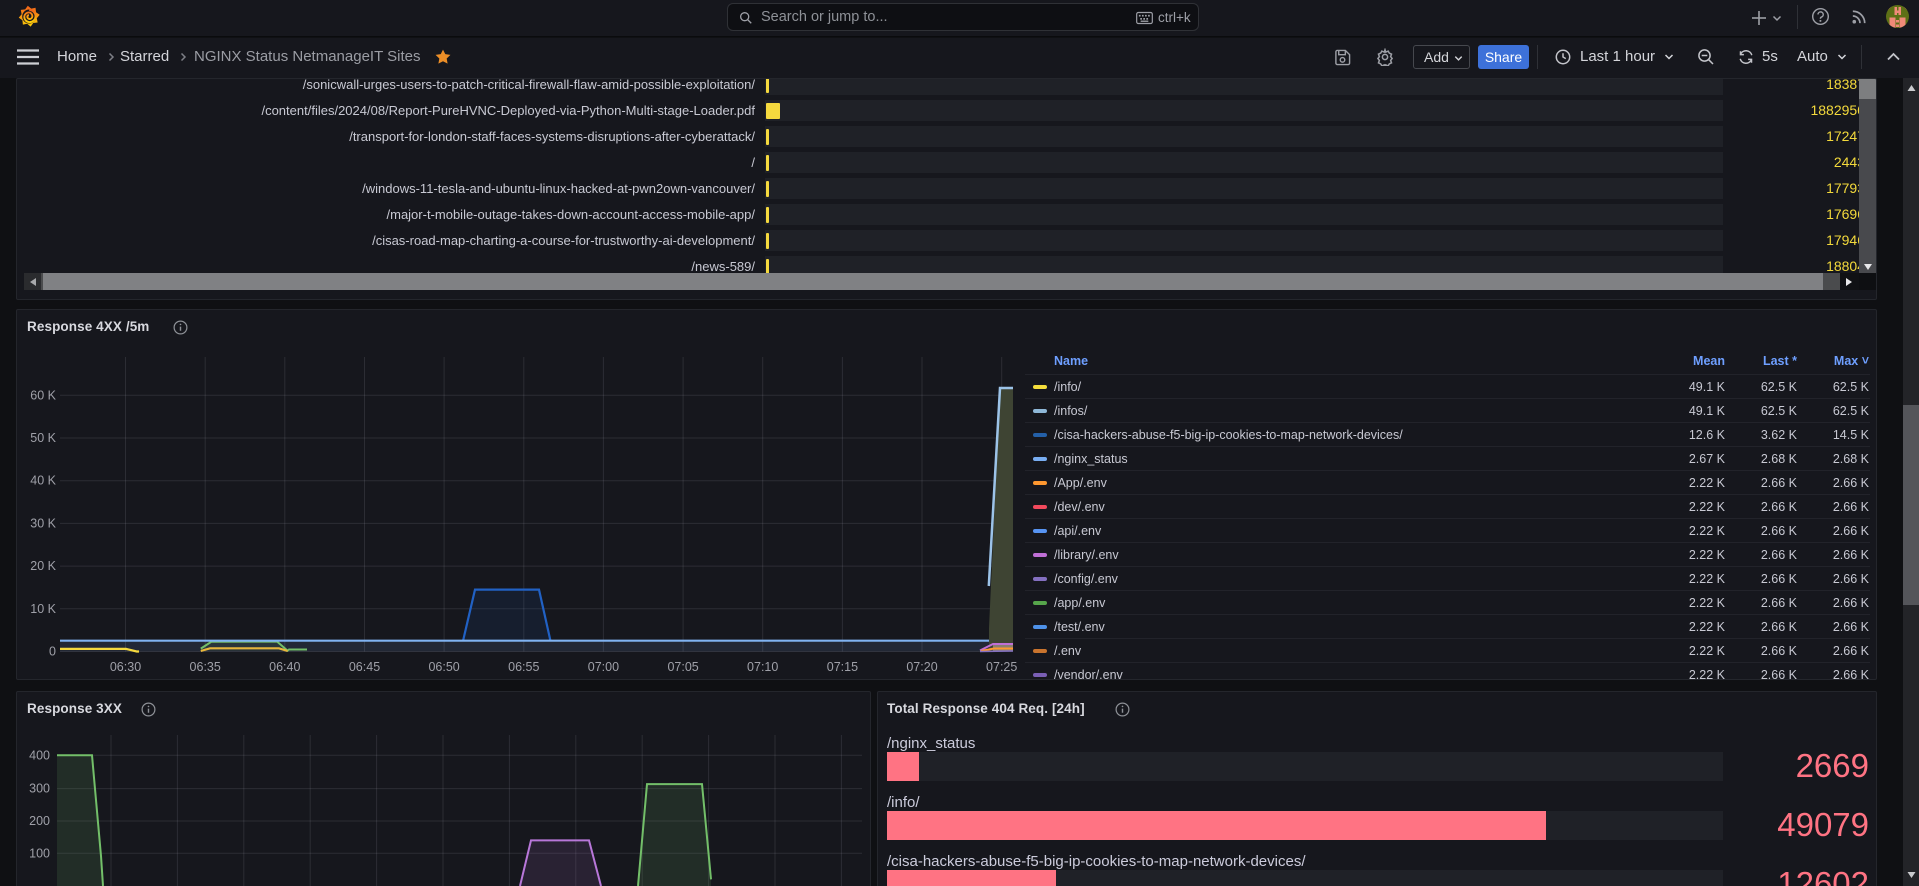  What do you see at coordinates (43, 523) in the screenshot?
I see `svg-text: 30 K` at bounding box center [43, 523].